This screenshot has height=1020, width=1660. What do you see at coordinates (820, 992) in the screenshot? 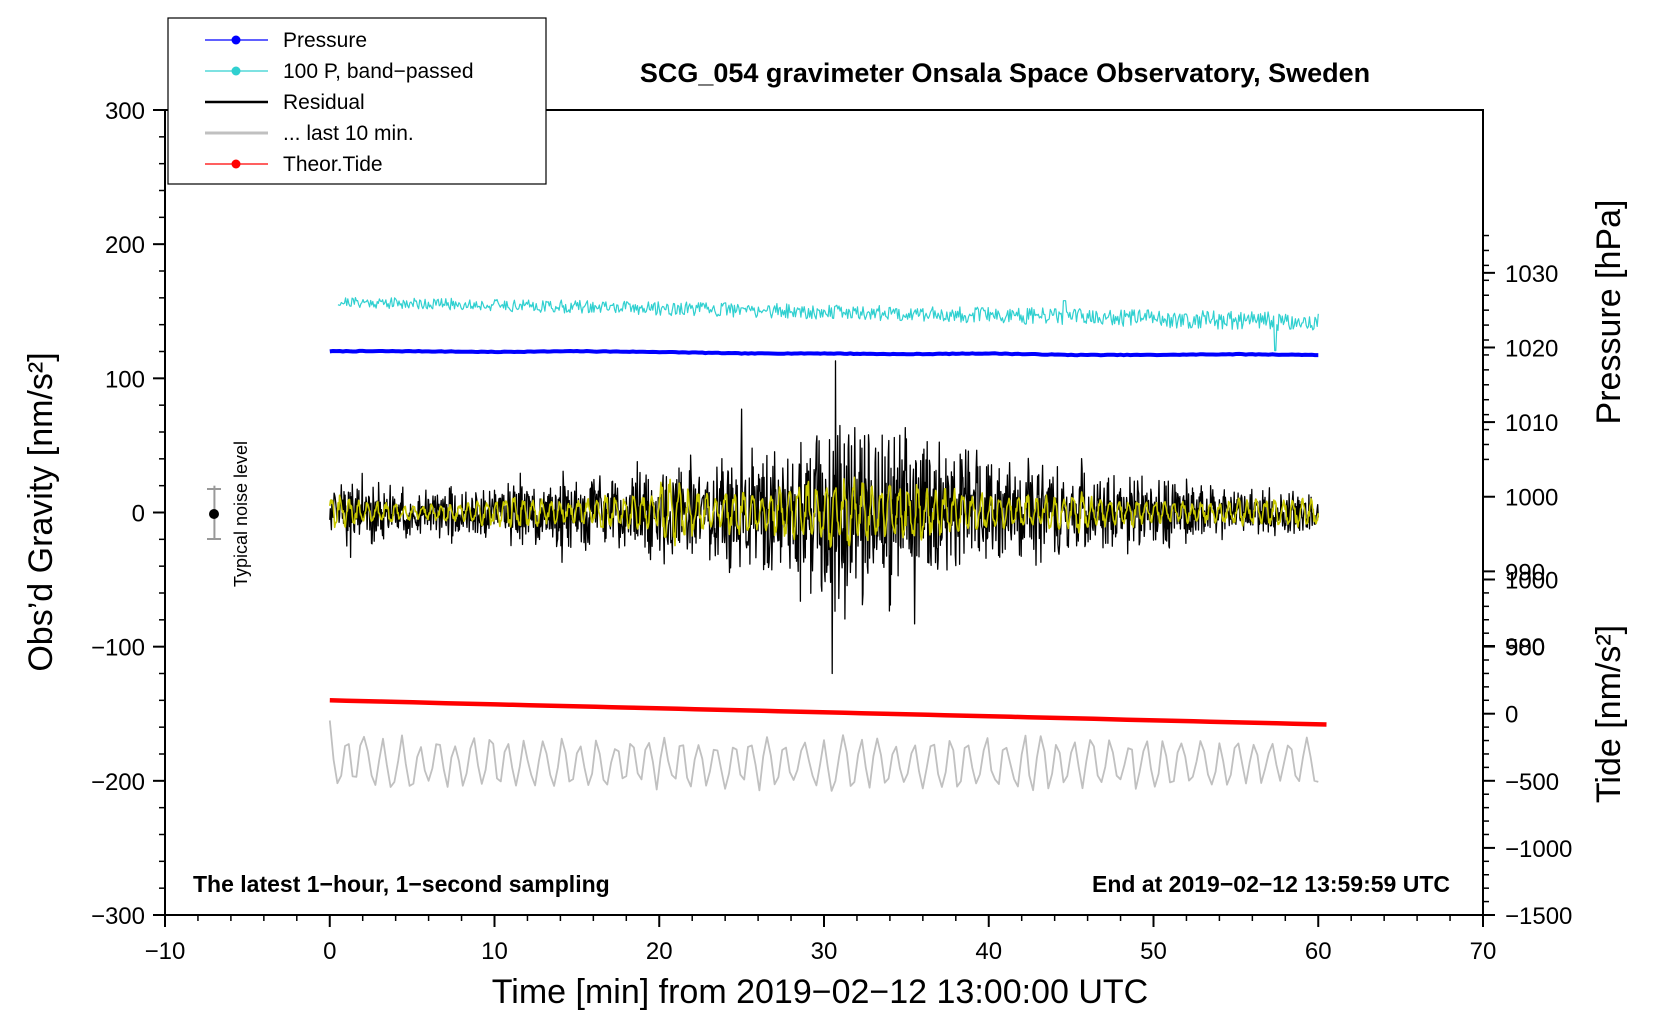
I see `x-axis-label: Time [min] from 2019−02−12 13:00:00 UTC` at bounding box center [820, 992].